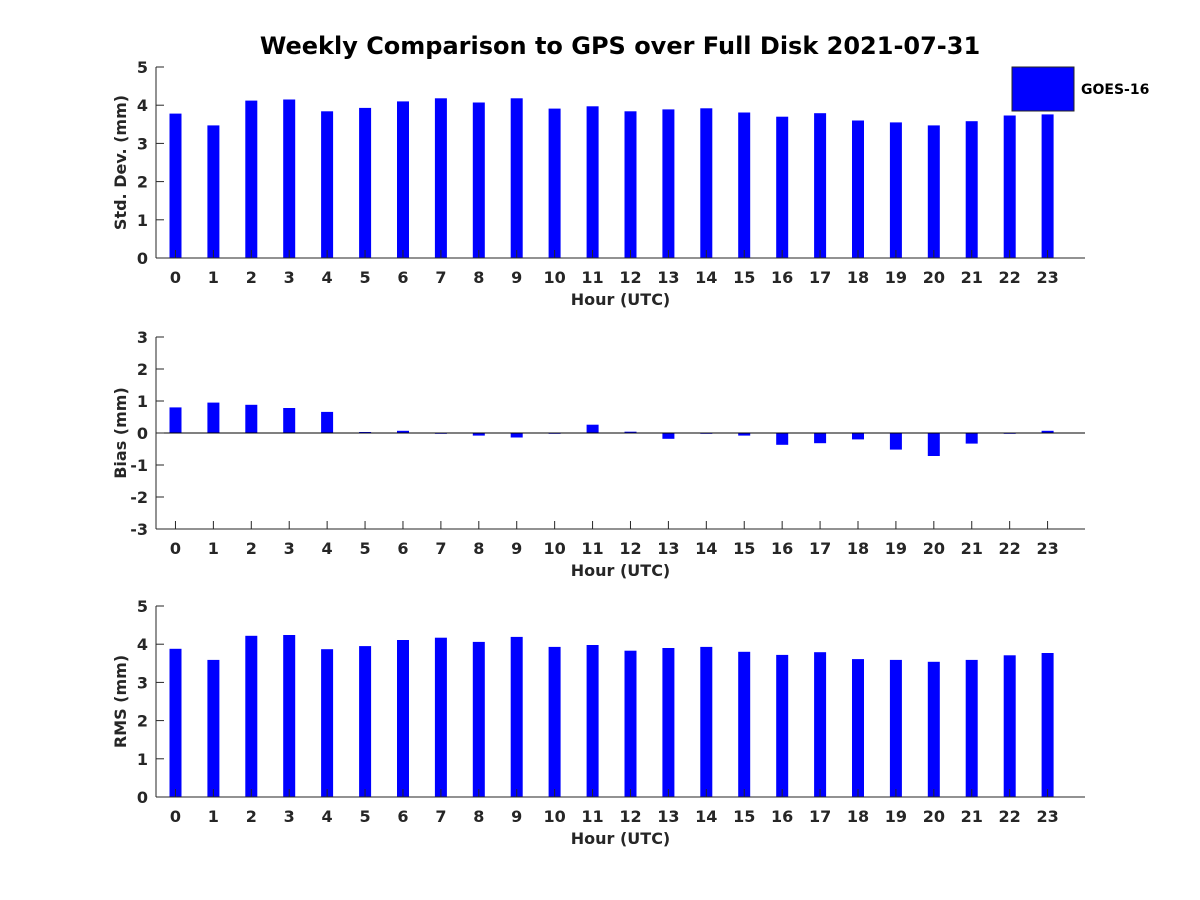 This screenshot has height=900, width=1200. I want to click on y-tick-label: 1, so click(142, 401).